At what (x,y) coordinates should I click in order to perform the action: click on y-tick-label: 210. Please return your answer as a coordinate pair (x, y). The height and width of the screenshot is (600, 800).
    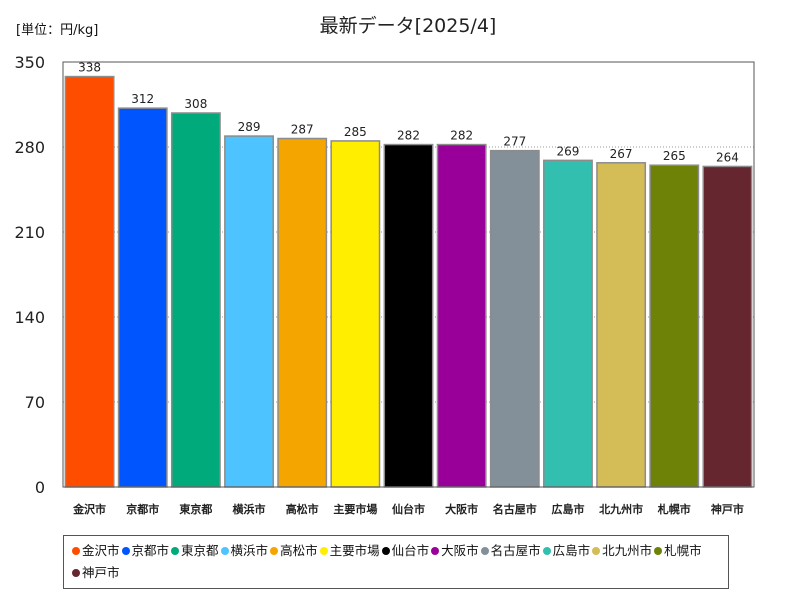
    Looking at the image, I should click on (29, 232).